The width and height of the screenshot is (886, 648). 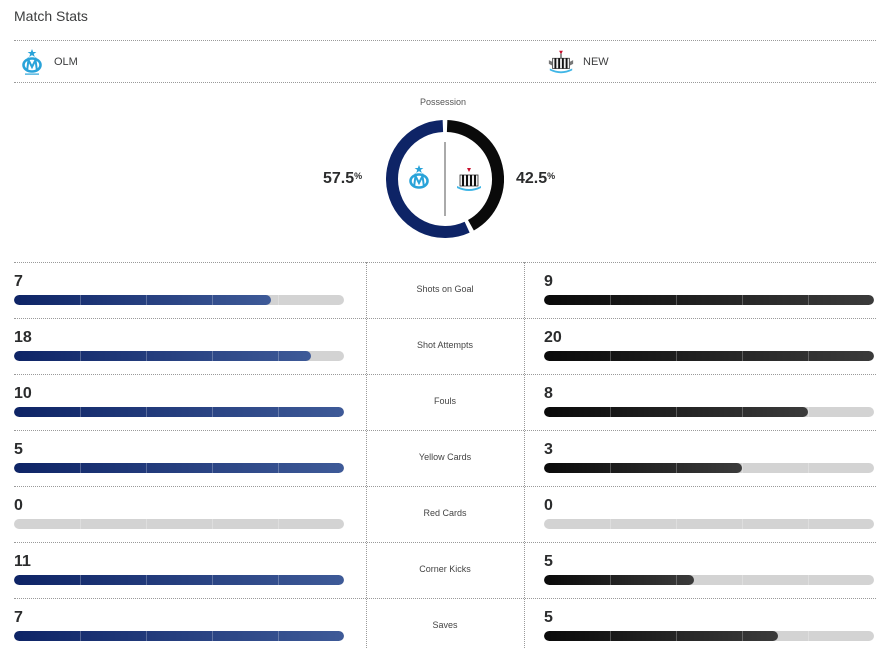 What do you see at coordinates (445, 346) in the screenshot?
I see `stat-row: 18 Shot Attempts 20` at bounding box center [445, 346].